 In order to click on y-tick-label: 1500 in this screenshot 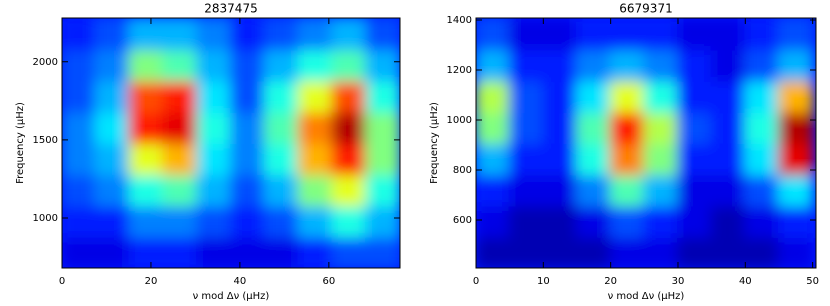, I will do `click(45, 140)`.